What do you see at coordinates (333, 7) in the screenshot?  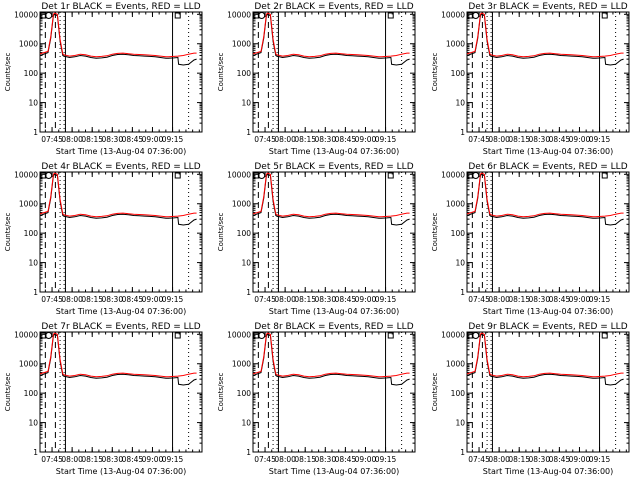 I see `panel-title: Det 2r BLACK = Events, RED = LLD` at bounding box center [333, 7].